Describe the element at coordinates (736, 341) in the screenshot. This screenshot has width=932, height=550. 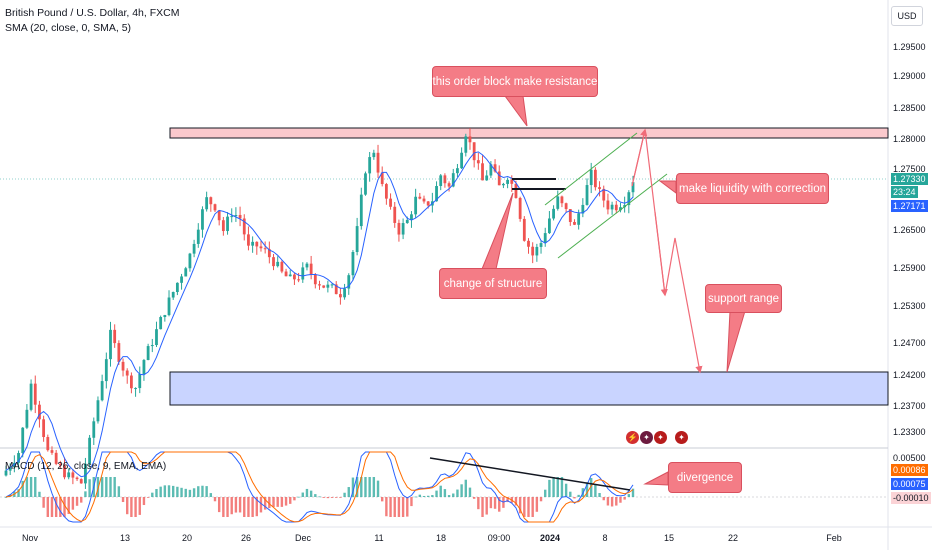
I see `support-callout-pointer` at that location.